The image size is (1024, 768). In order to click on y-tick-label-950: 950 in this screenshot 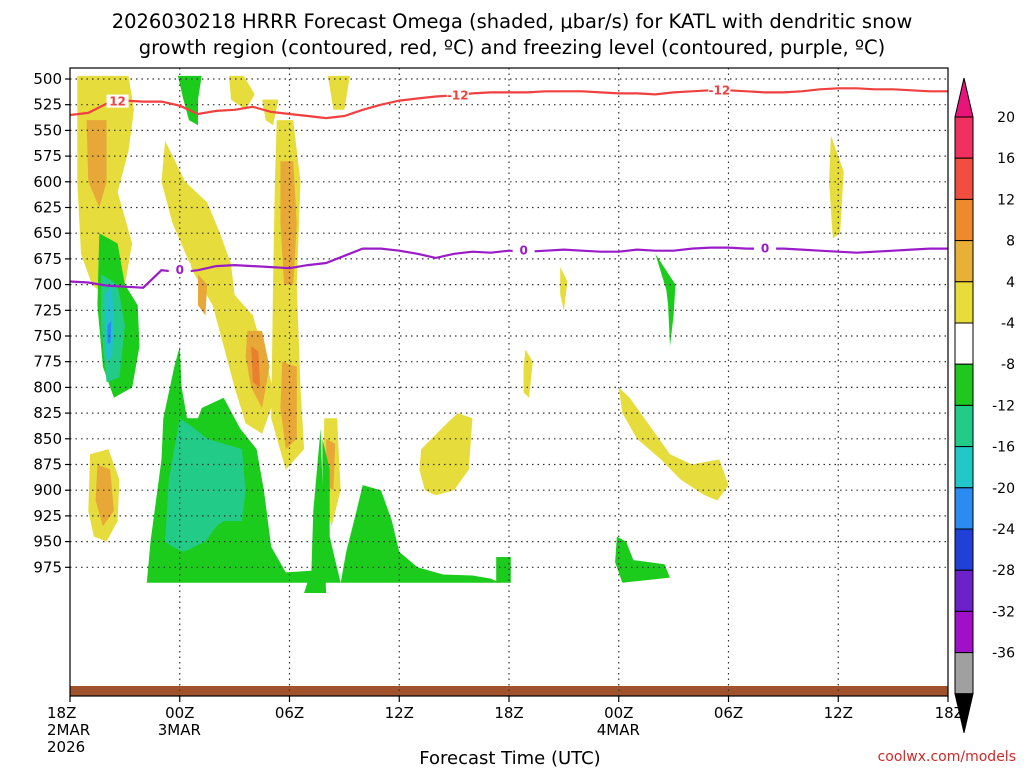, I will do `click(47, 542)`.